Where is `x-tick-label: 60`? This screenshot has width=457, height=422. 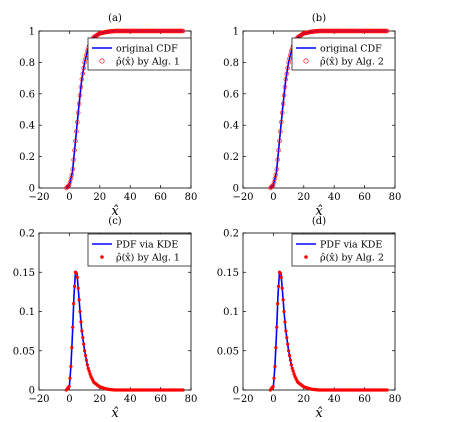 x-tick-label: 60 is located at coordinates (160, 399).